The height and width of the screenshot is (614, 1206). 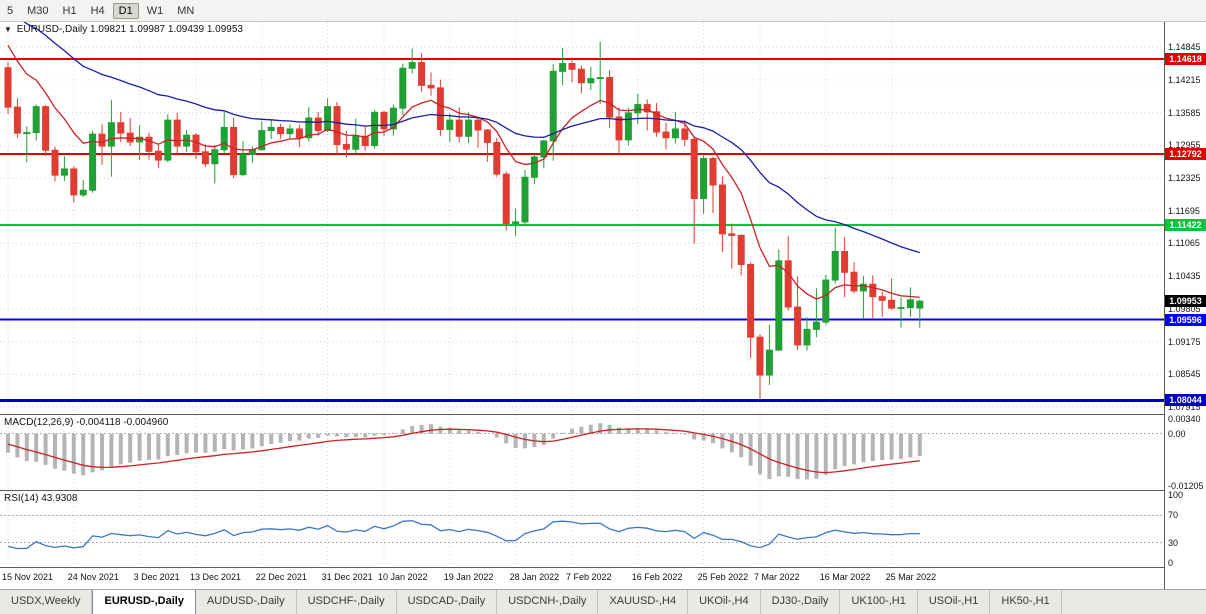 What do you see at coordinates (122, 422) in the screenshot?
I see `macd-values: -0.004118 -0.004960` at bounding box center [122, 422].